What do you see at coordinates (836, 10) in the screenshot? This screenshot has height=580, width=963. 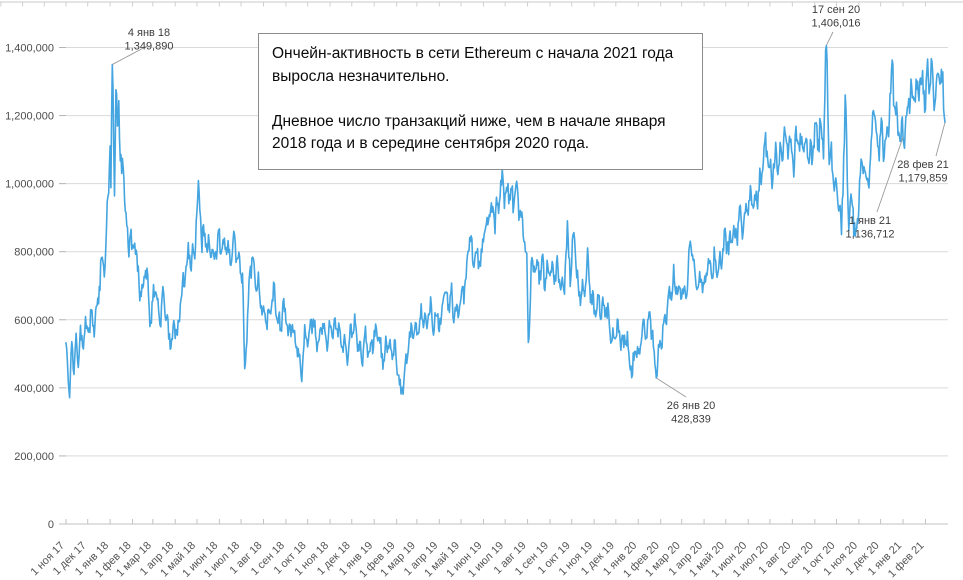 I see `callout-date-label: 17 сен 20` at bounding box center [836, 10].